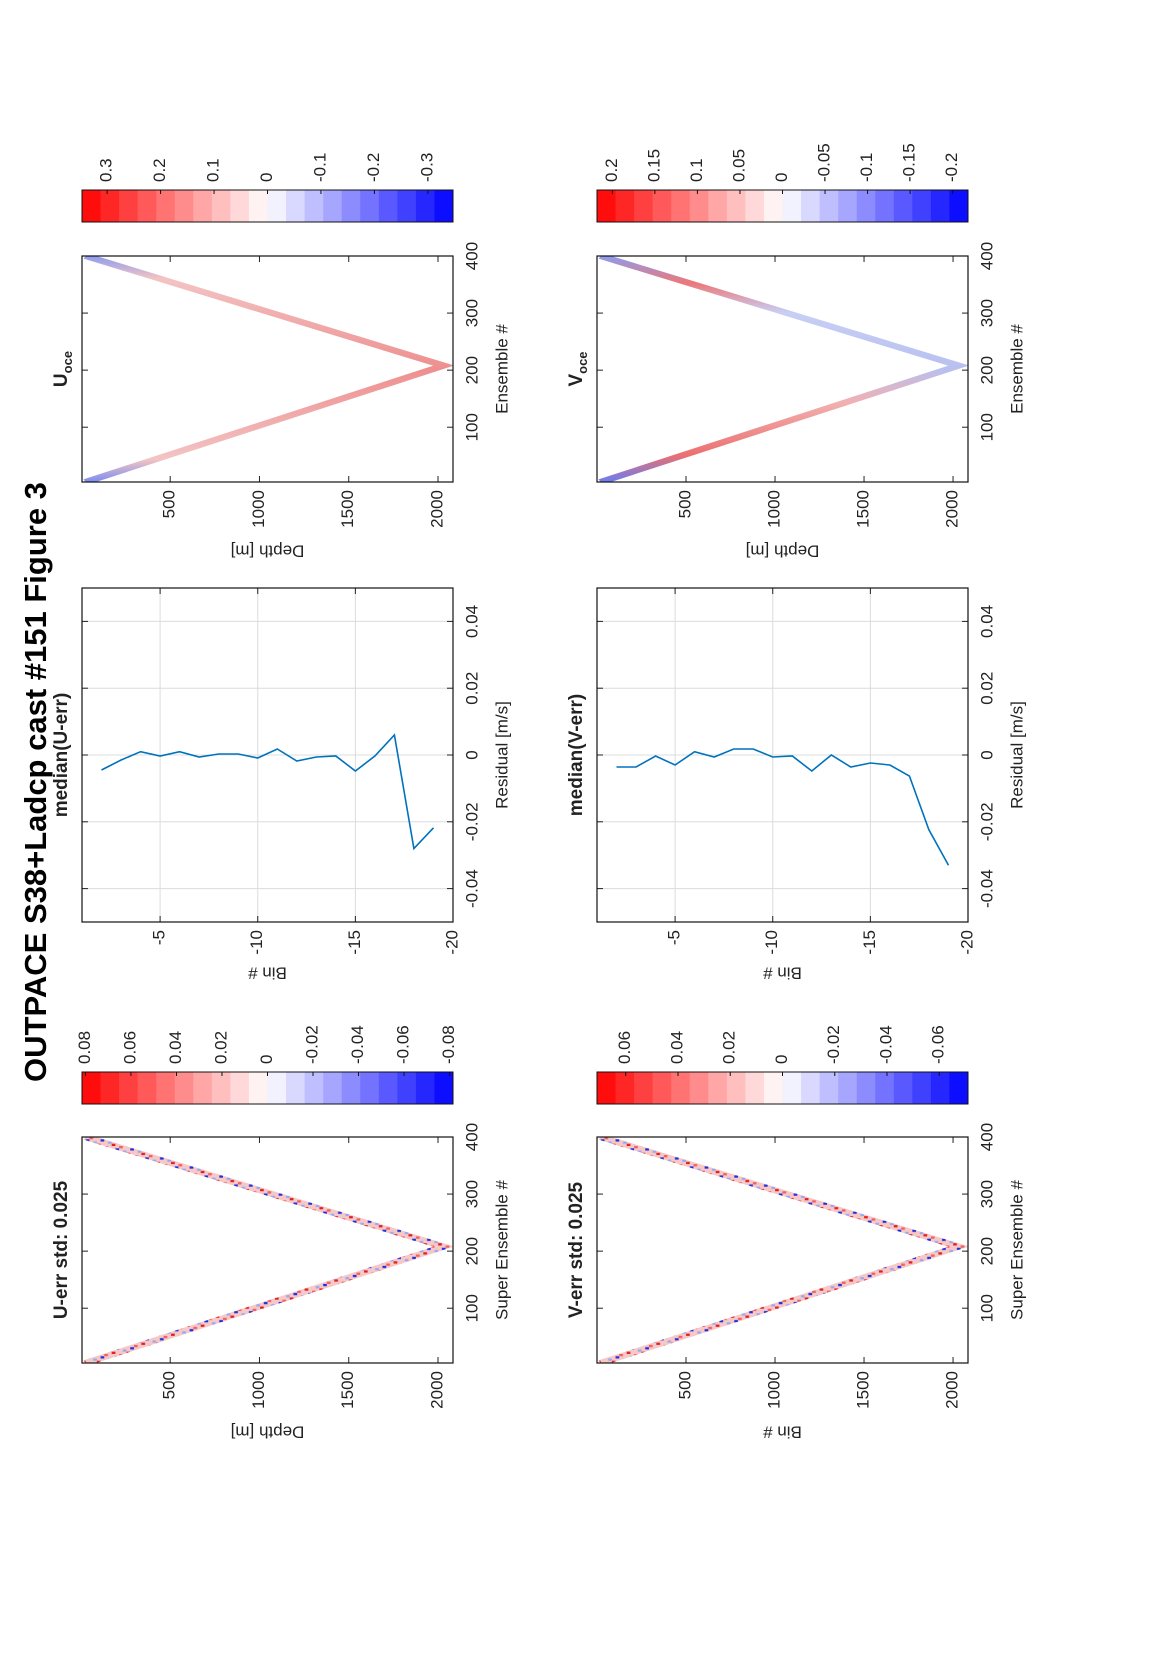 The width and height of the screenshot is (1165, 1679). Describe the element at coordinates (771, 942) in the screenshot. I see `y-tick-label: -10` at that location.